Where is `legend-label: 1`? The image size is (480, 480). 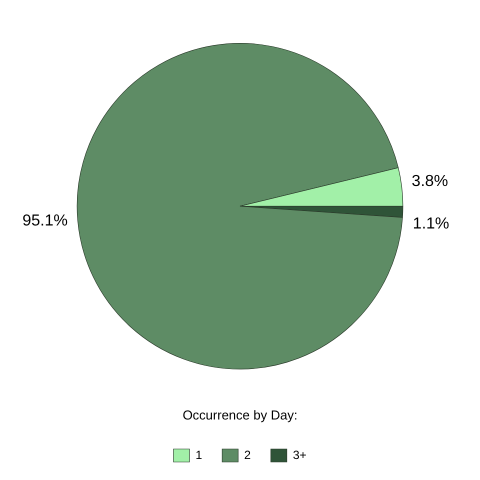
legend-label: 1 is located at coordinates (198, 455).